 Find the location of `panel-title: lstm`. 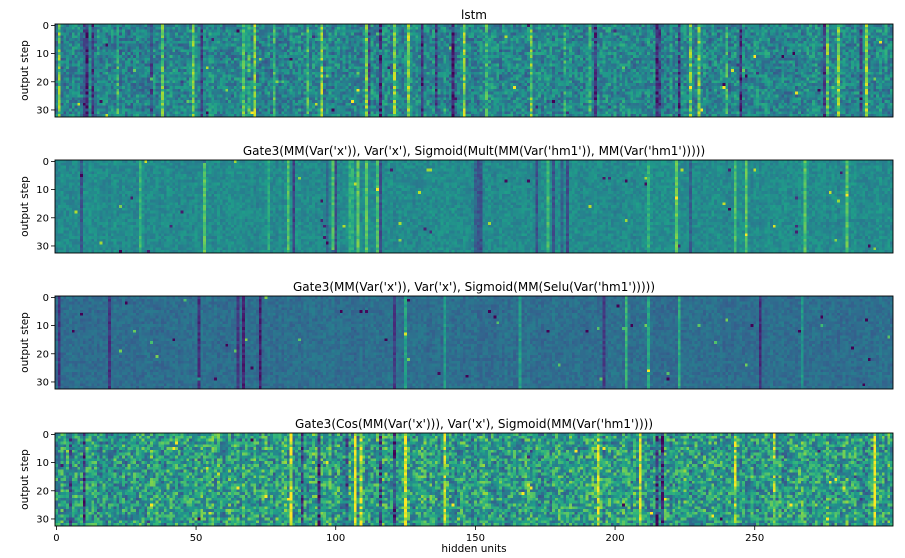

panel-title: lstm is located at coordinates (474, 15).